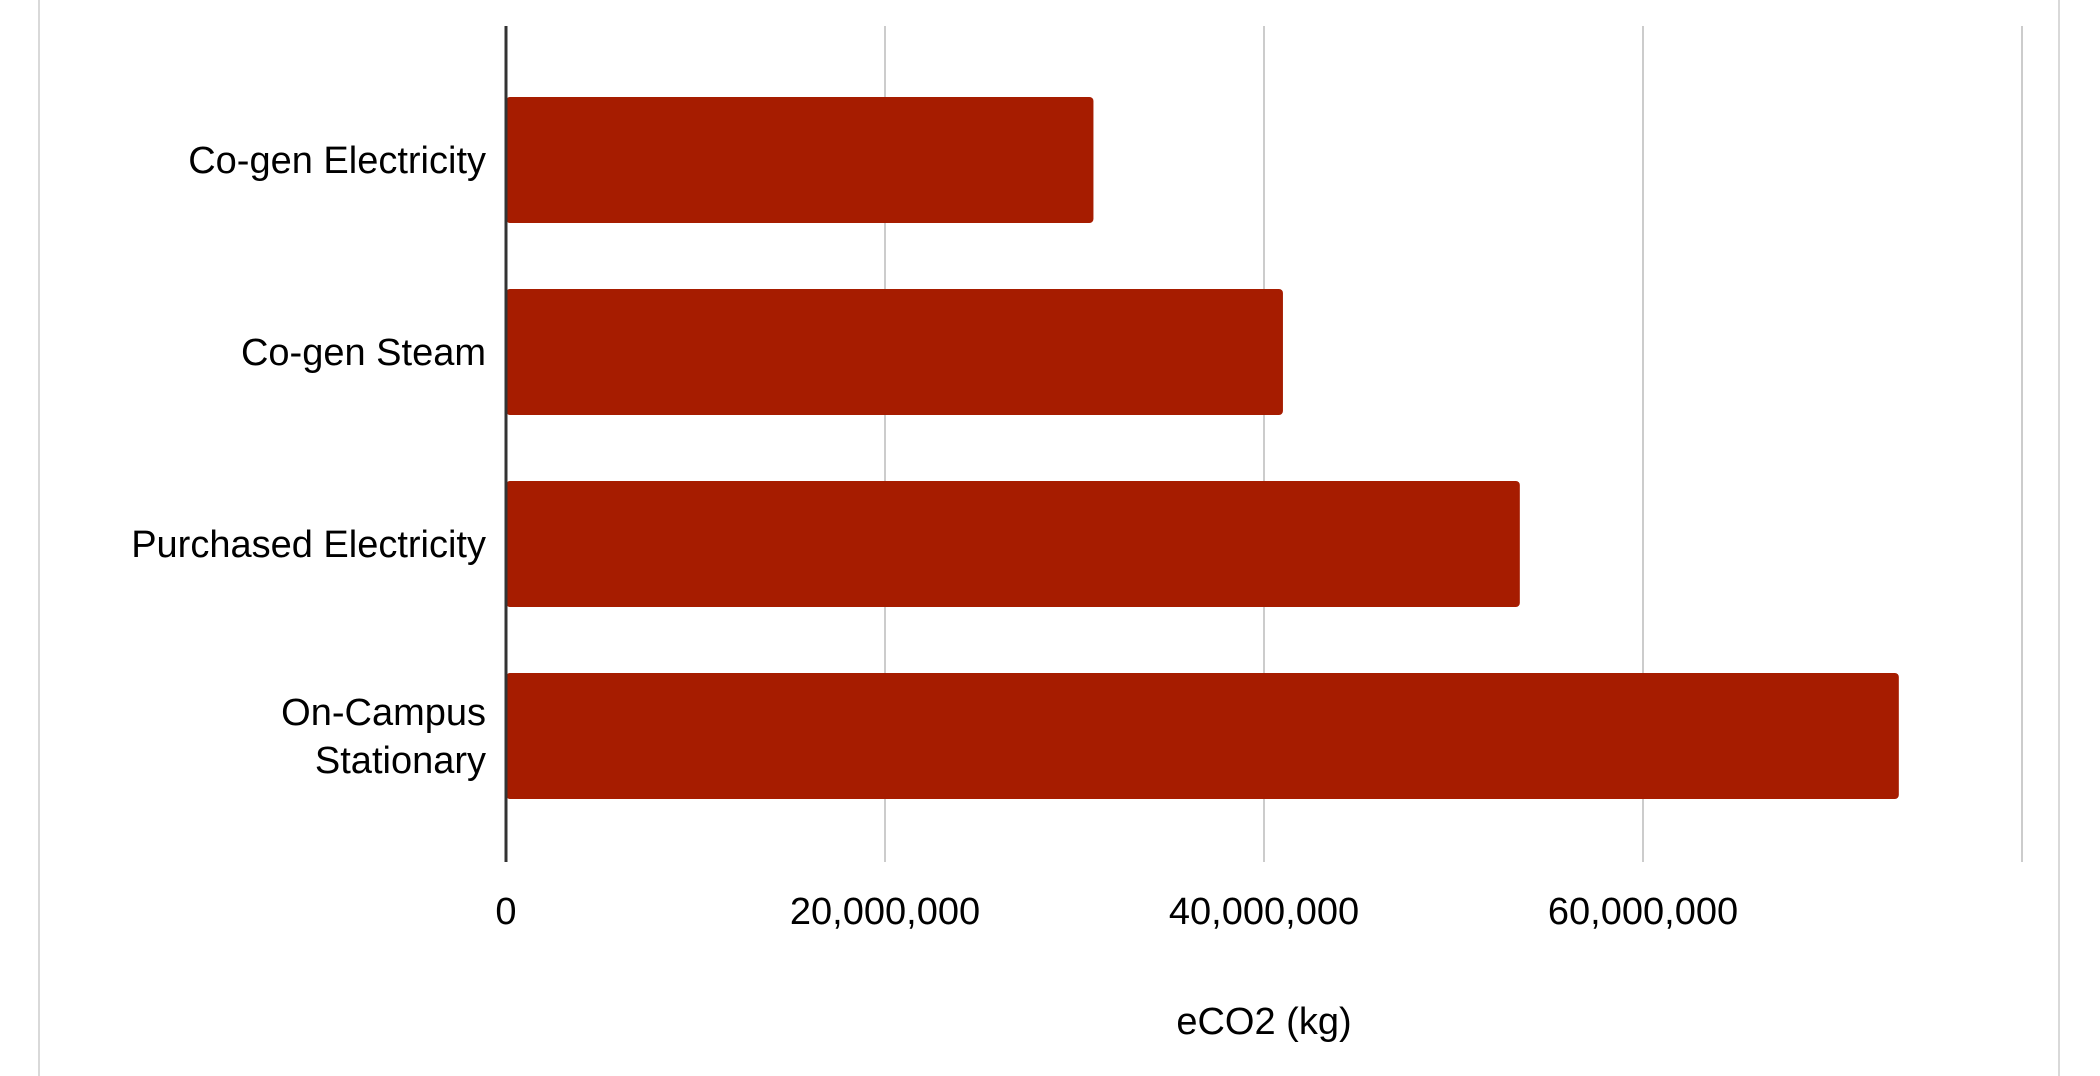  Describe the element at coordinates (308, 545) in the screenshot. I see `category-label: Purchased Electricity` at that location.